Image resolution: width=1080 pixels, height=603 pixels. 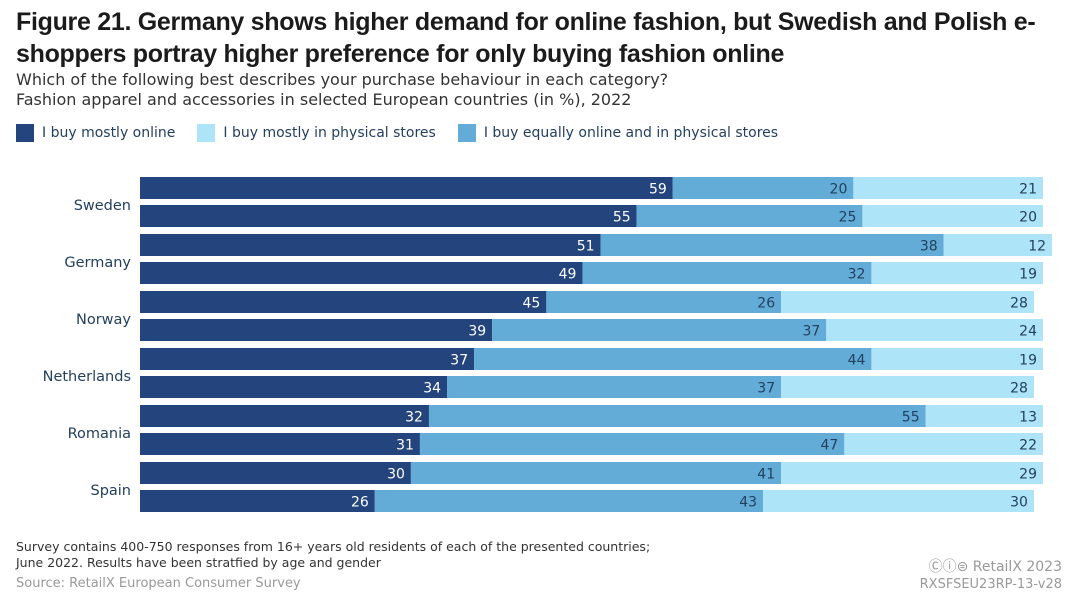 I want to click on legend-item-physical: I buy mostly in physical stores, so click(x=316, y=133).